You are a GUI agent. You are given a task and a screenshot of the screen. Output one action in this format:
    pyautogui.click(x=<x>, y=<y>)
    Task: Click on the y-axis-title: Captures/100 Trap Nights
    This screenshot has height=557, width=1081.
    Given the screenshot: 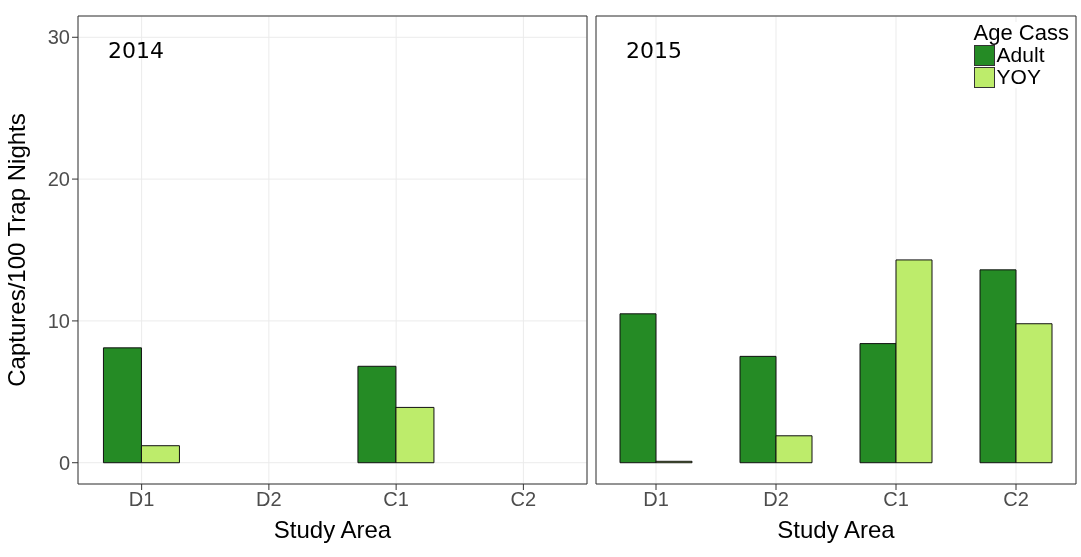 What is the action you would take?
    pyautogui.click(x=16, y=250)
    